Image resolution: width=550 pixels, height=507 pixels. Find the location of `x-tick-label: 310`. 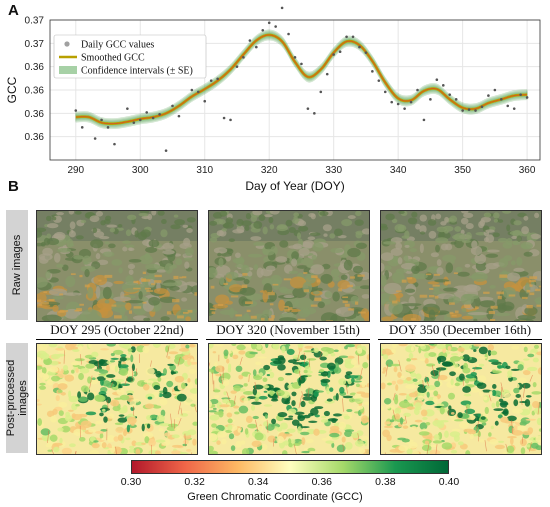

x-tick-label: 310 is located at coordinates (204, 170).